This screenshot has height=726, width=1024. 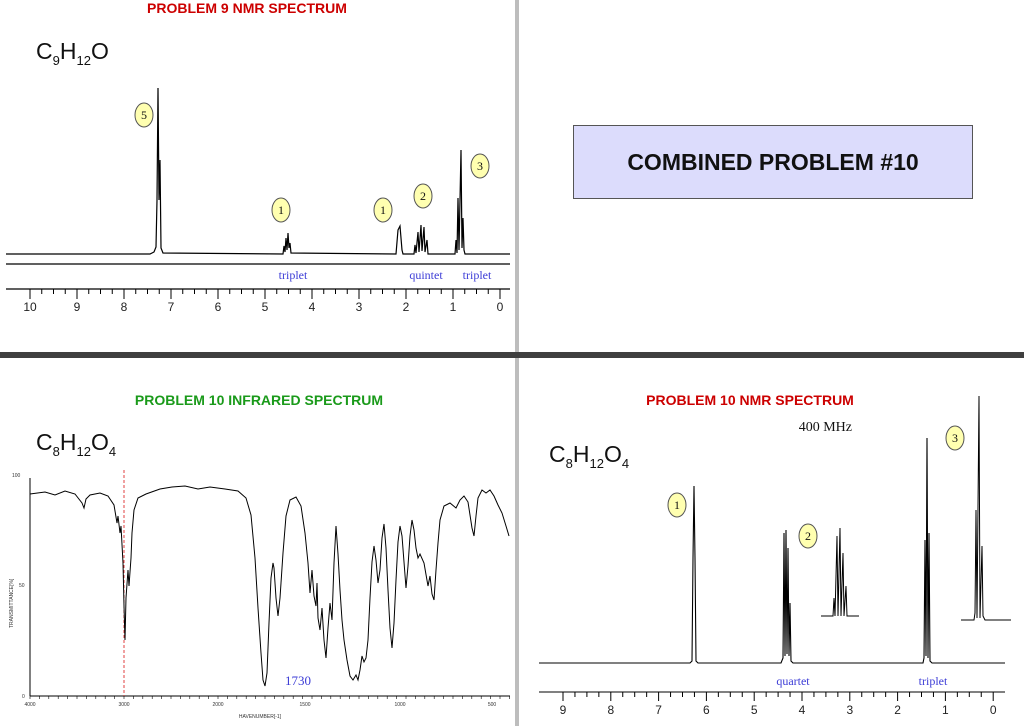 I want to click on ir-x-axis-label: HAVENUMBER[-1], so click(x=260, y=717).